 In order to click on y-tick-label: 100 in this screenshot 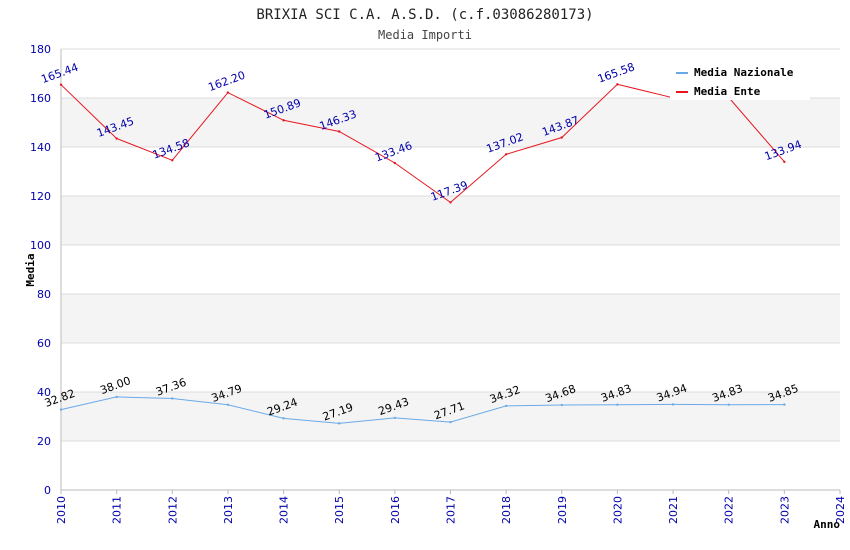, I will do `click(40, 245)`.